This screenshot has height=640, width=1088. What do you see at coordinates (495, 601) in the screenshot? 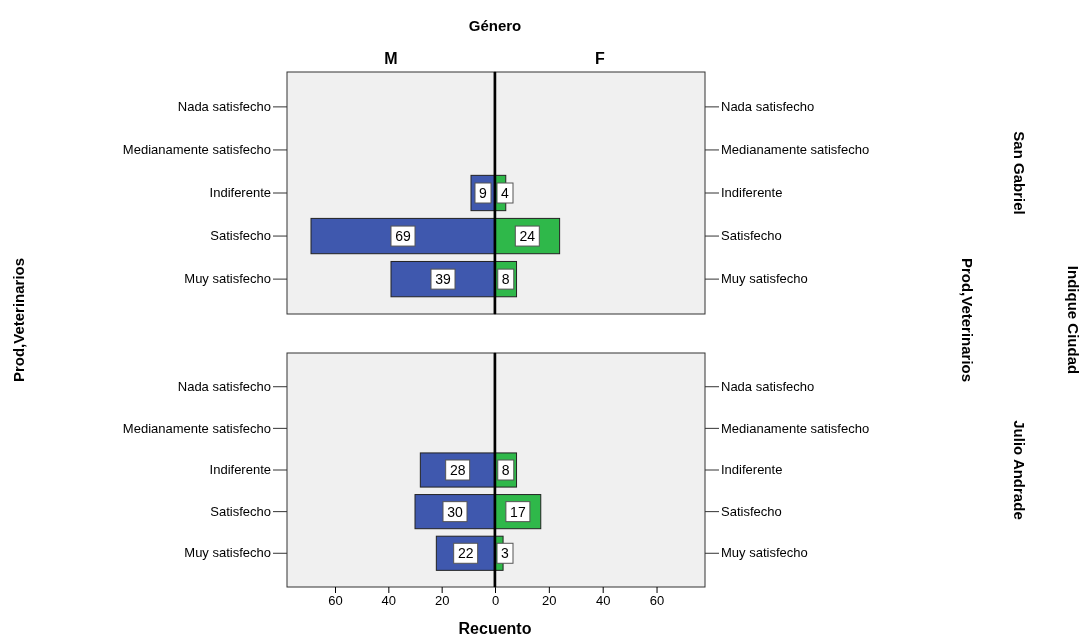
I see `x-tick-label: 0` at bounding box center [495, 601].